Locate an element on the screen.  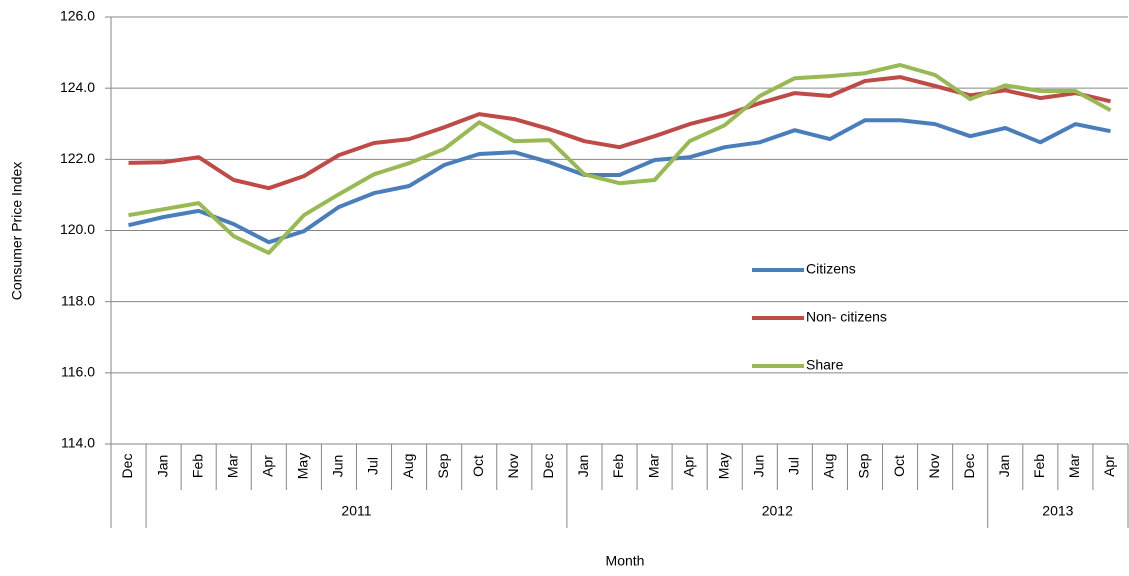
x-axis-title: Month is located at coordinates (625, 561).